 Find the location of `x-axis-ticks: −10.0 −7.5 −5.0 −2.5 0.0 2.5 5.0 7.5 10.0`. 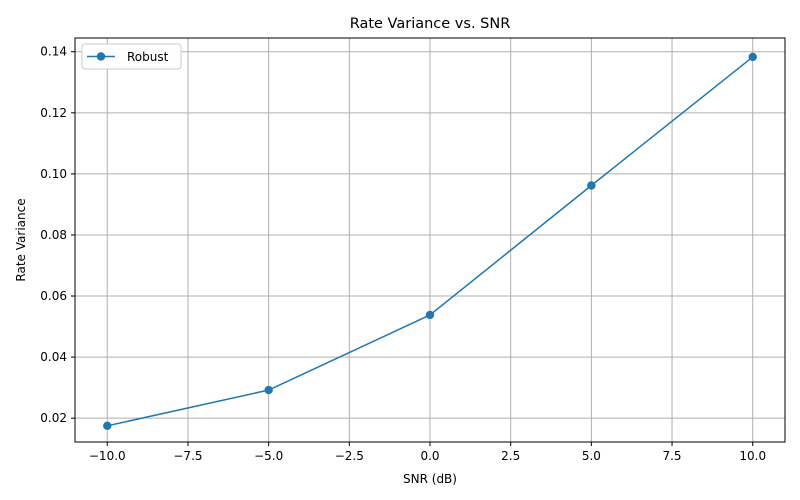

x-axis-ticks: −10.0 −7.5 −5.0 −2.5 0.0 2.5 5.0 7.5 10.0 is located at coordinates (427, 452).